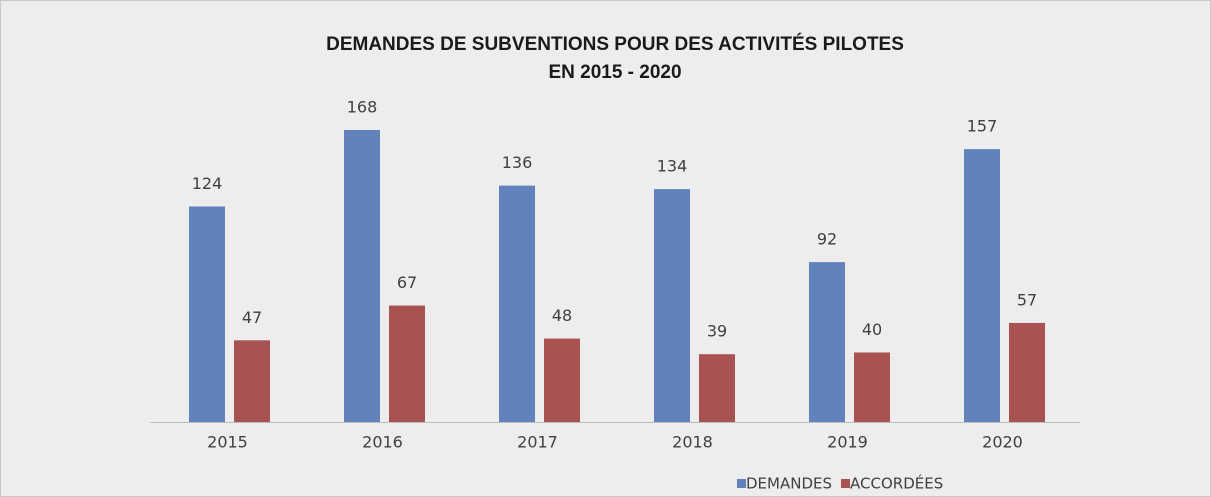 Image resolution: width=1211 pixels, height=497 pixels. What do you see at coordinates (517, 162) in the screenshot?
I see `data-label: 136` at bounding box center [517, 162].